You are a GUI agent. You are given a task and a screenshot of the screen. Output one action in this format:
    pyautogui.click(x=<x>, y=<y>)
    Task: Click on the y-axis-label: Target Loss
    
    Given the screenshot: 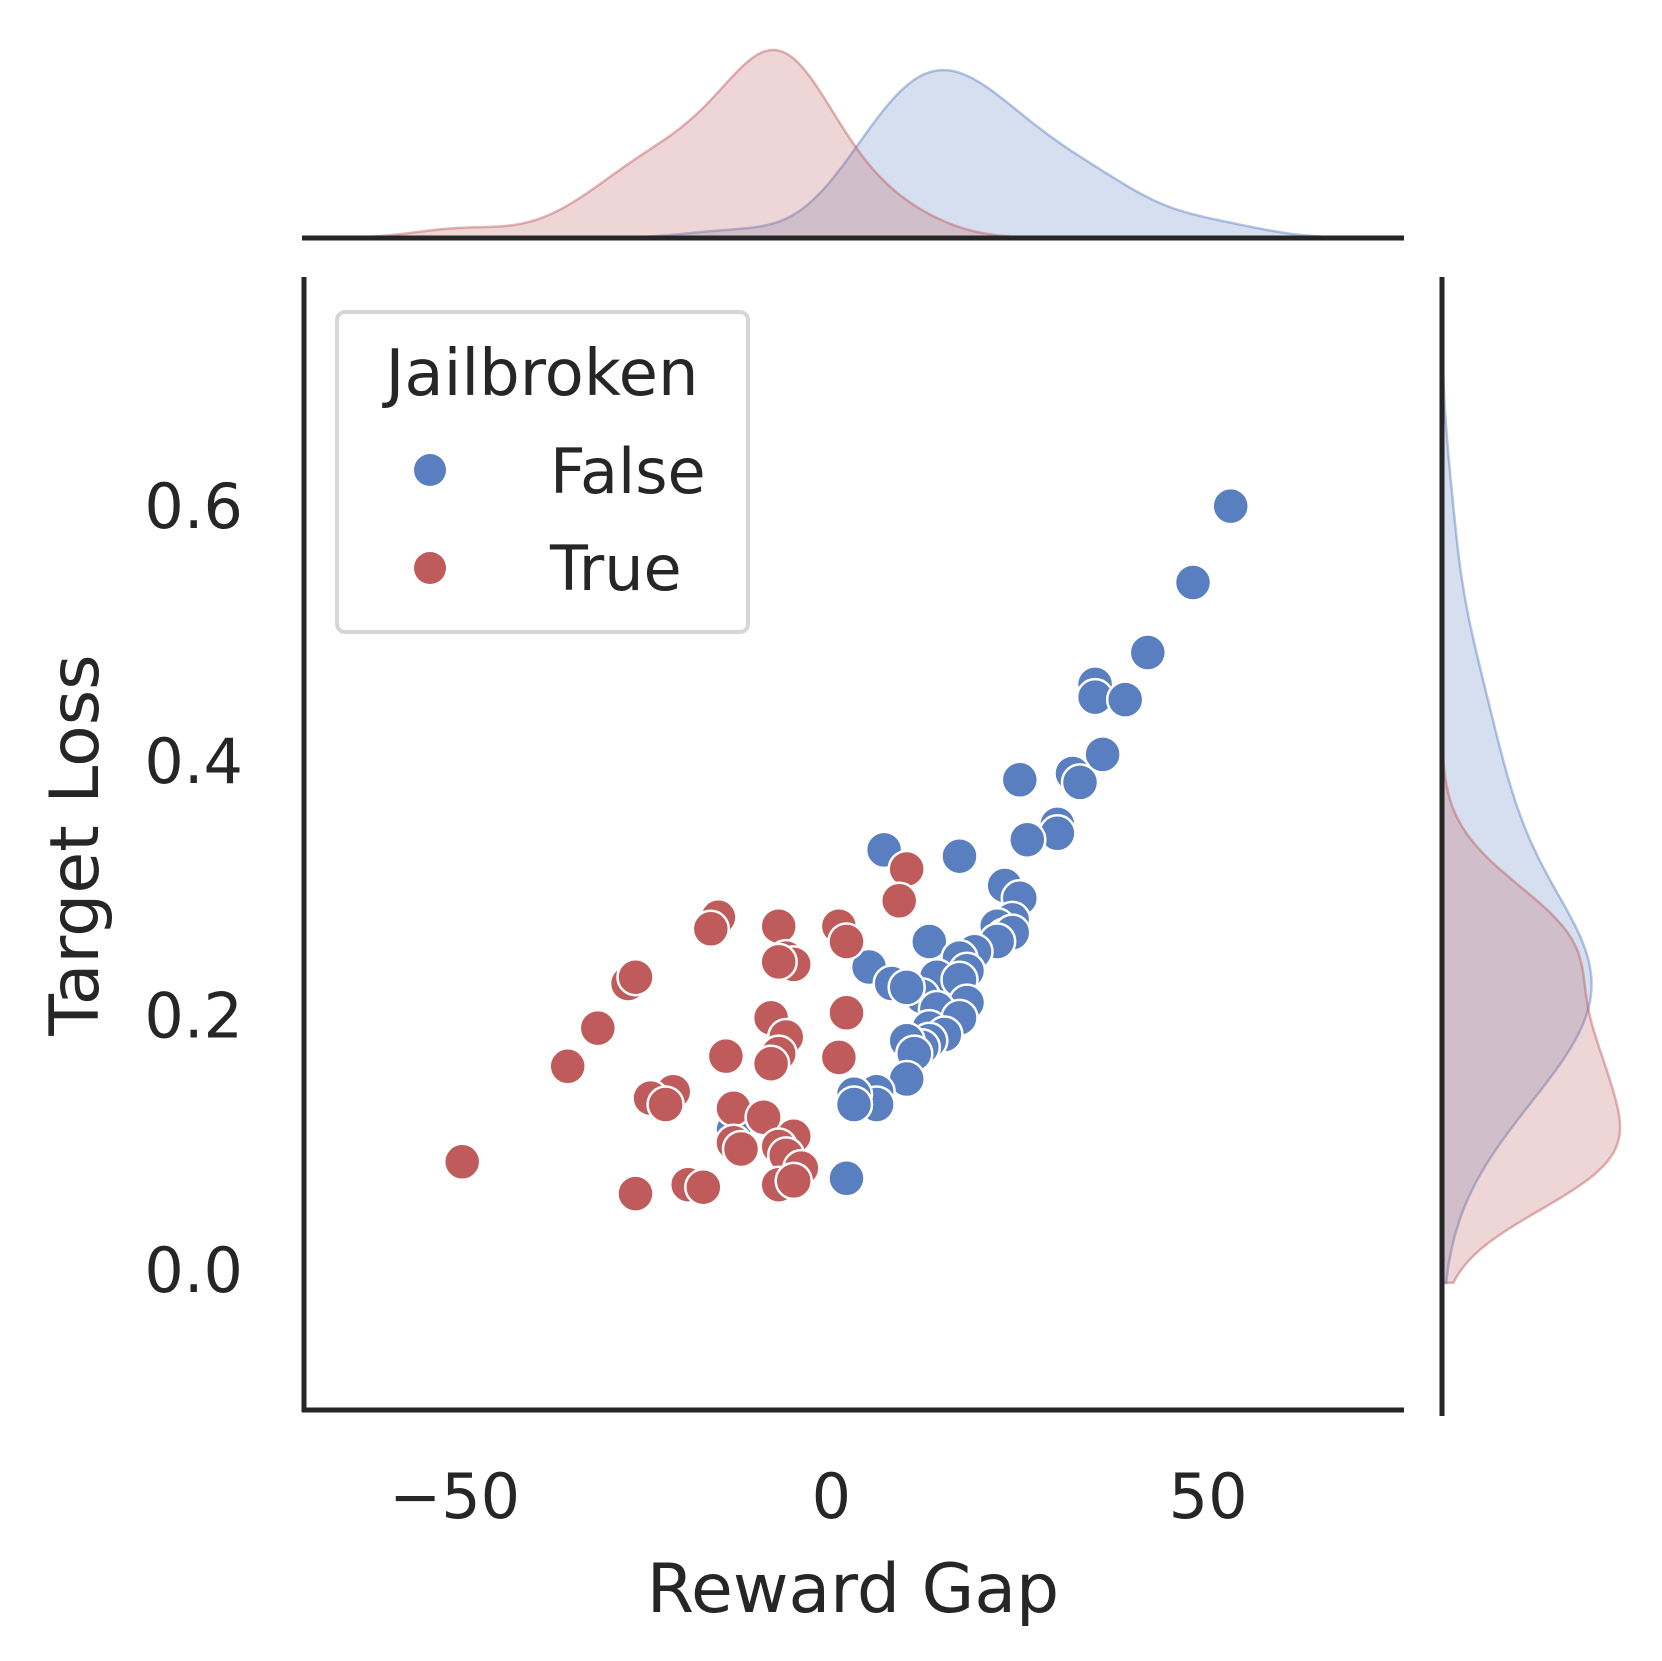 What is the action you would take?
    pyautogui.click(x=75, y=845)
    